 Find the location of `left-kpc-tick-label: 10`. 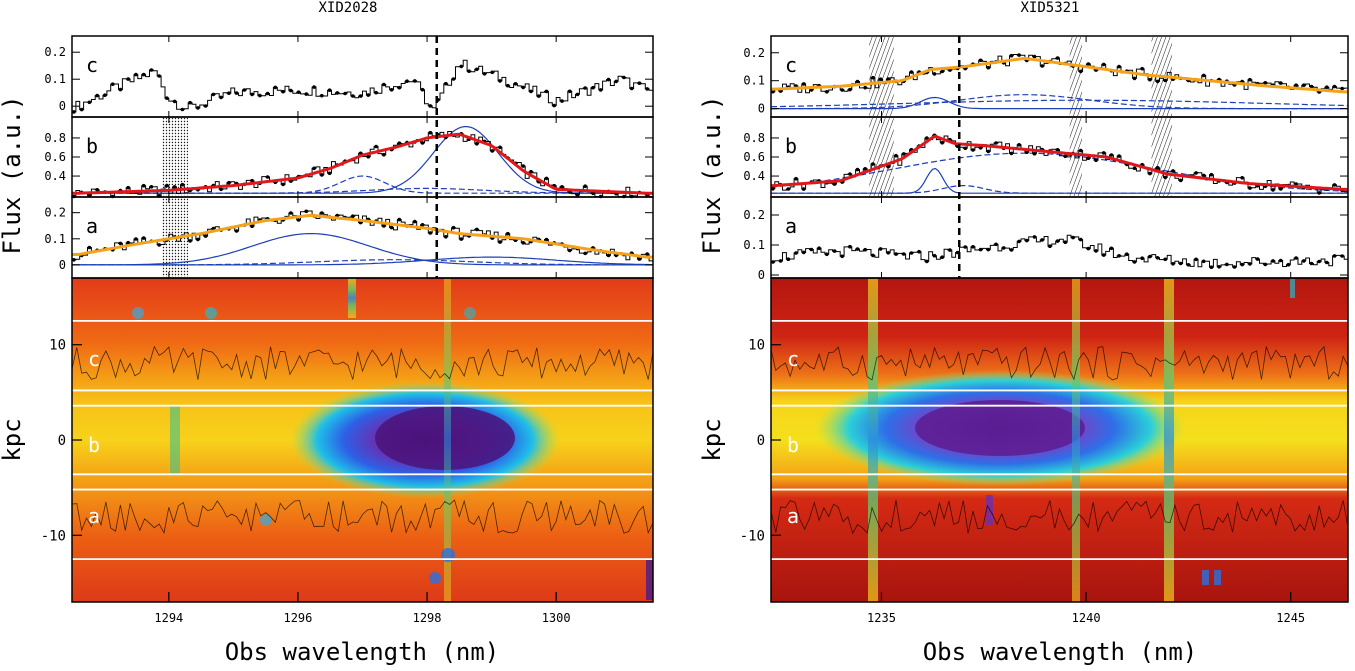

left-kpc-tick-label: 10 is located at coordinates (57, 346).